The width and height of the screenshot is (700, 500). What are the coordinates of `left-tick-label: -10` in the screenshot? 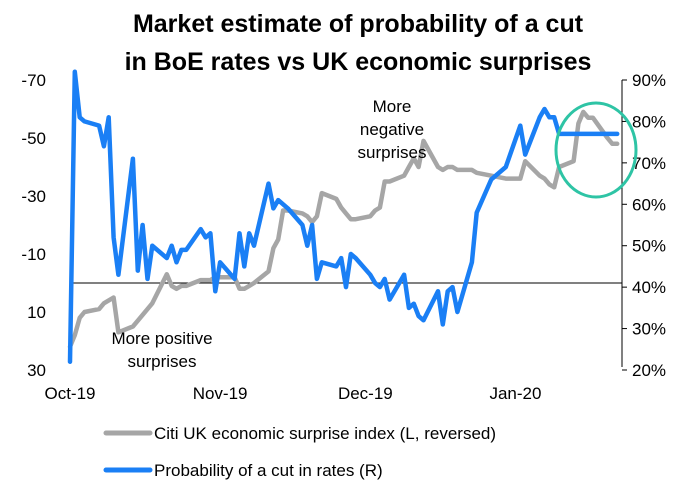 It's located at (33, 254).